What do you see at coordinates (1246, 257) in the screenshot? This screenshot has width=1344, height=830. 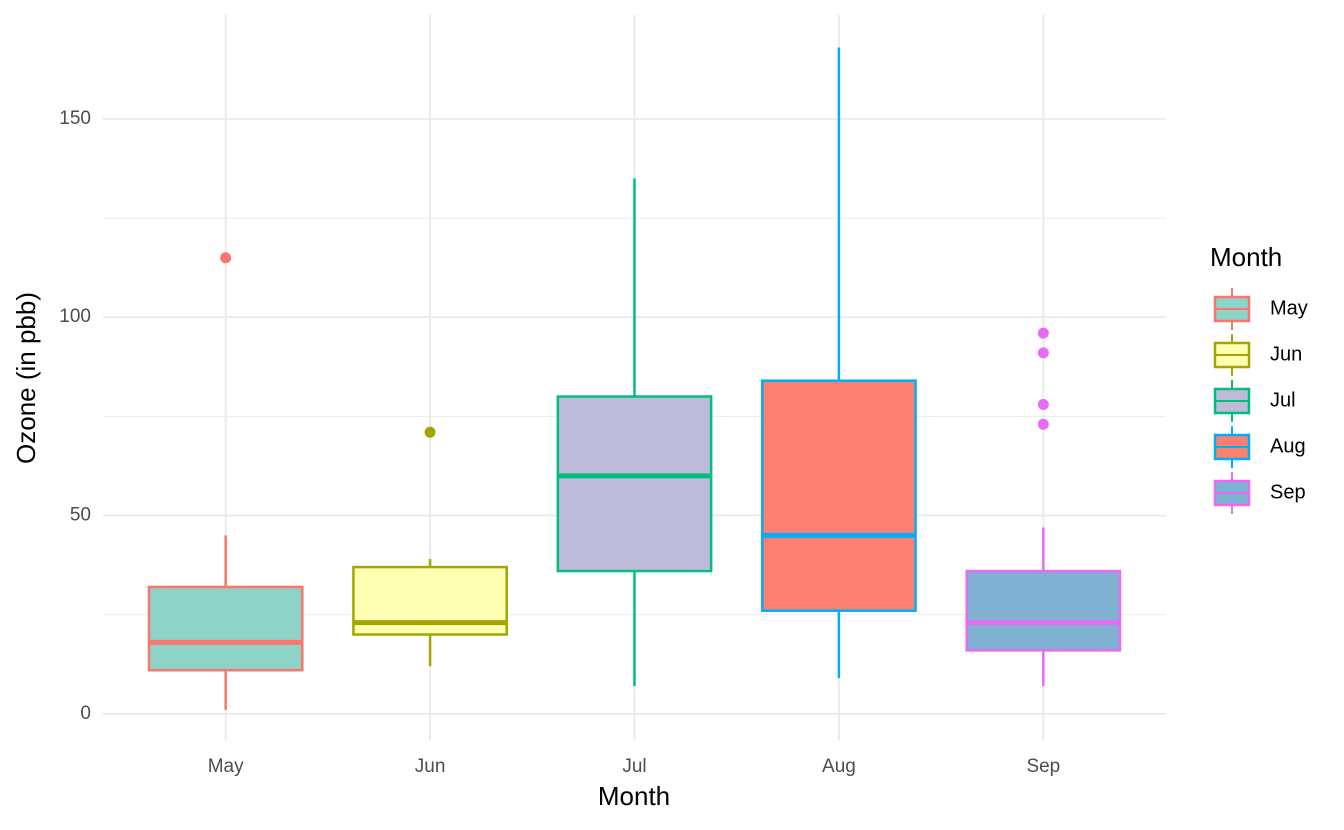 I see `legend-title: Month` at bounding box center [1246, 257].